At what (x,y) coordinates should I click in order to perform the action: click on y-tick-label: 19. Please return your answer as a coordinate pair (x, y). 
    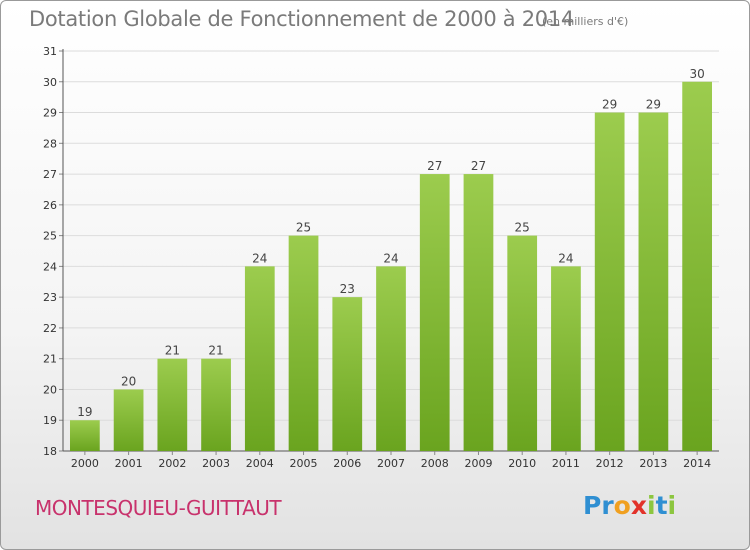
    Looking at the image, I should click on (50, 420).